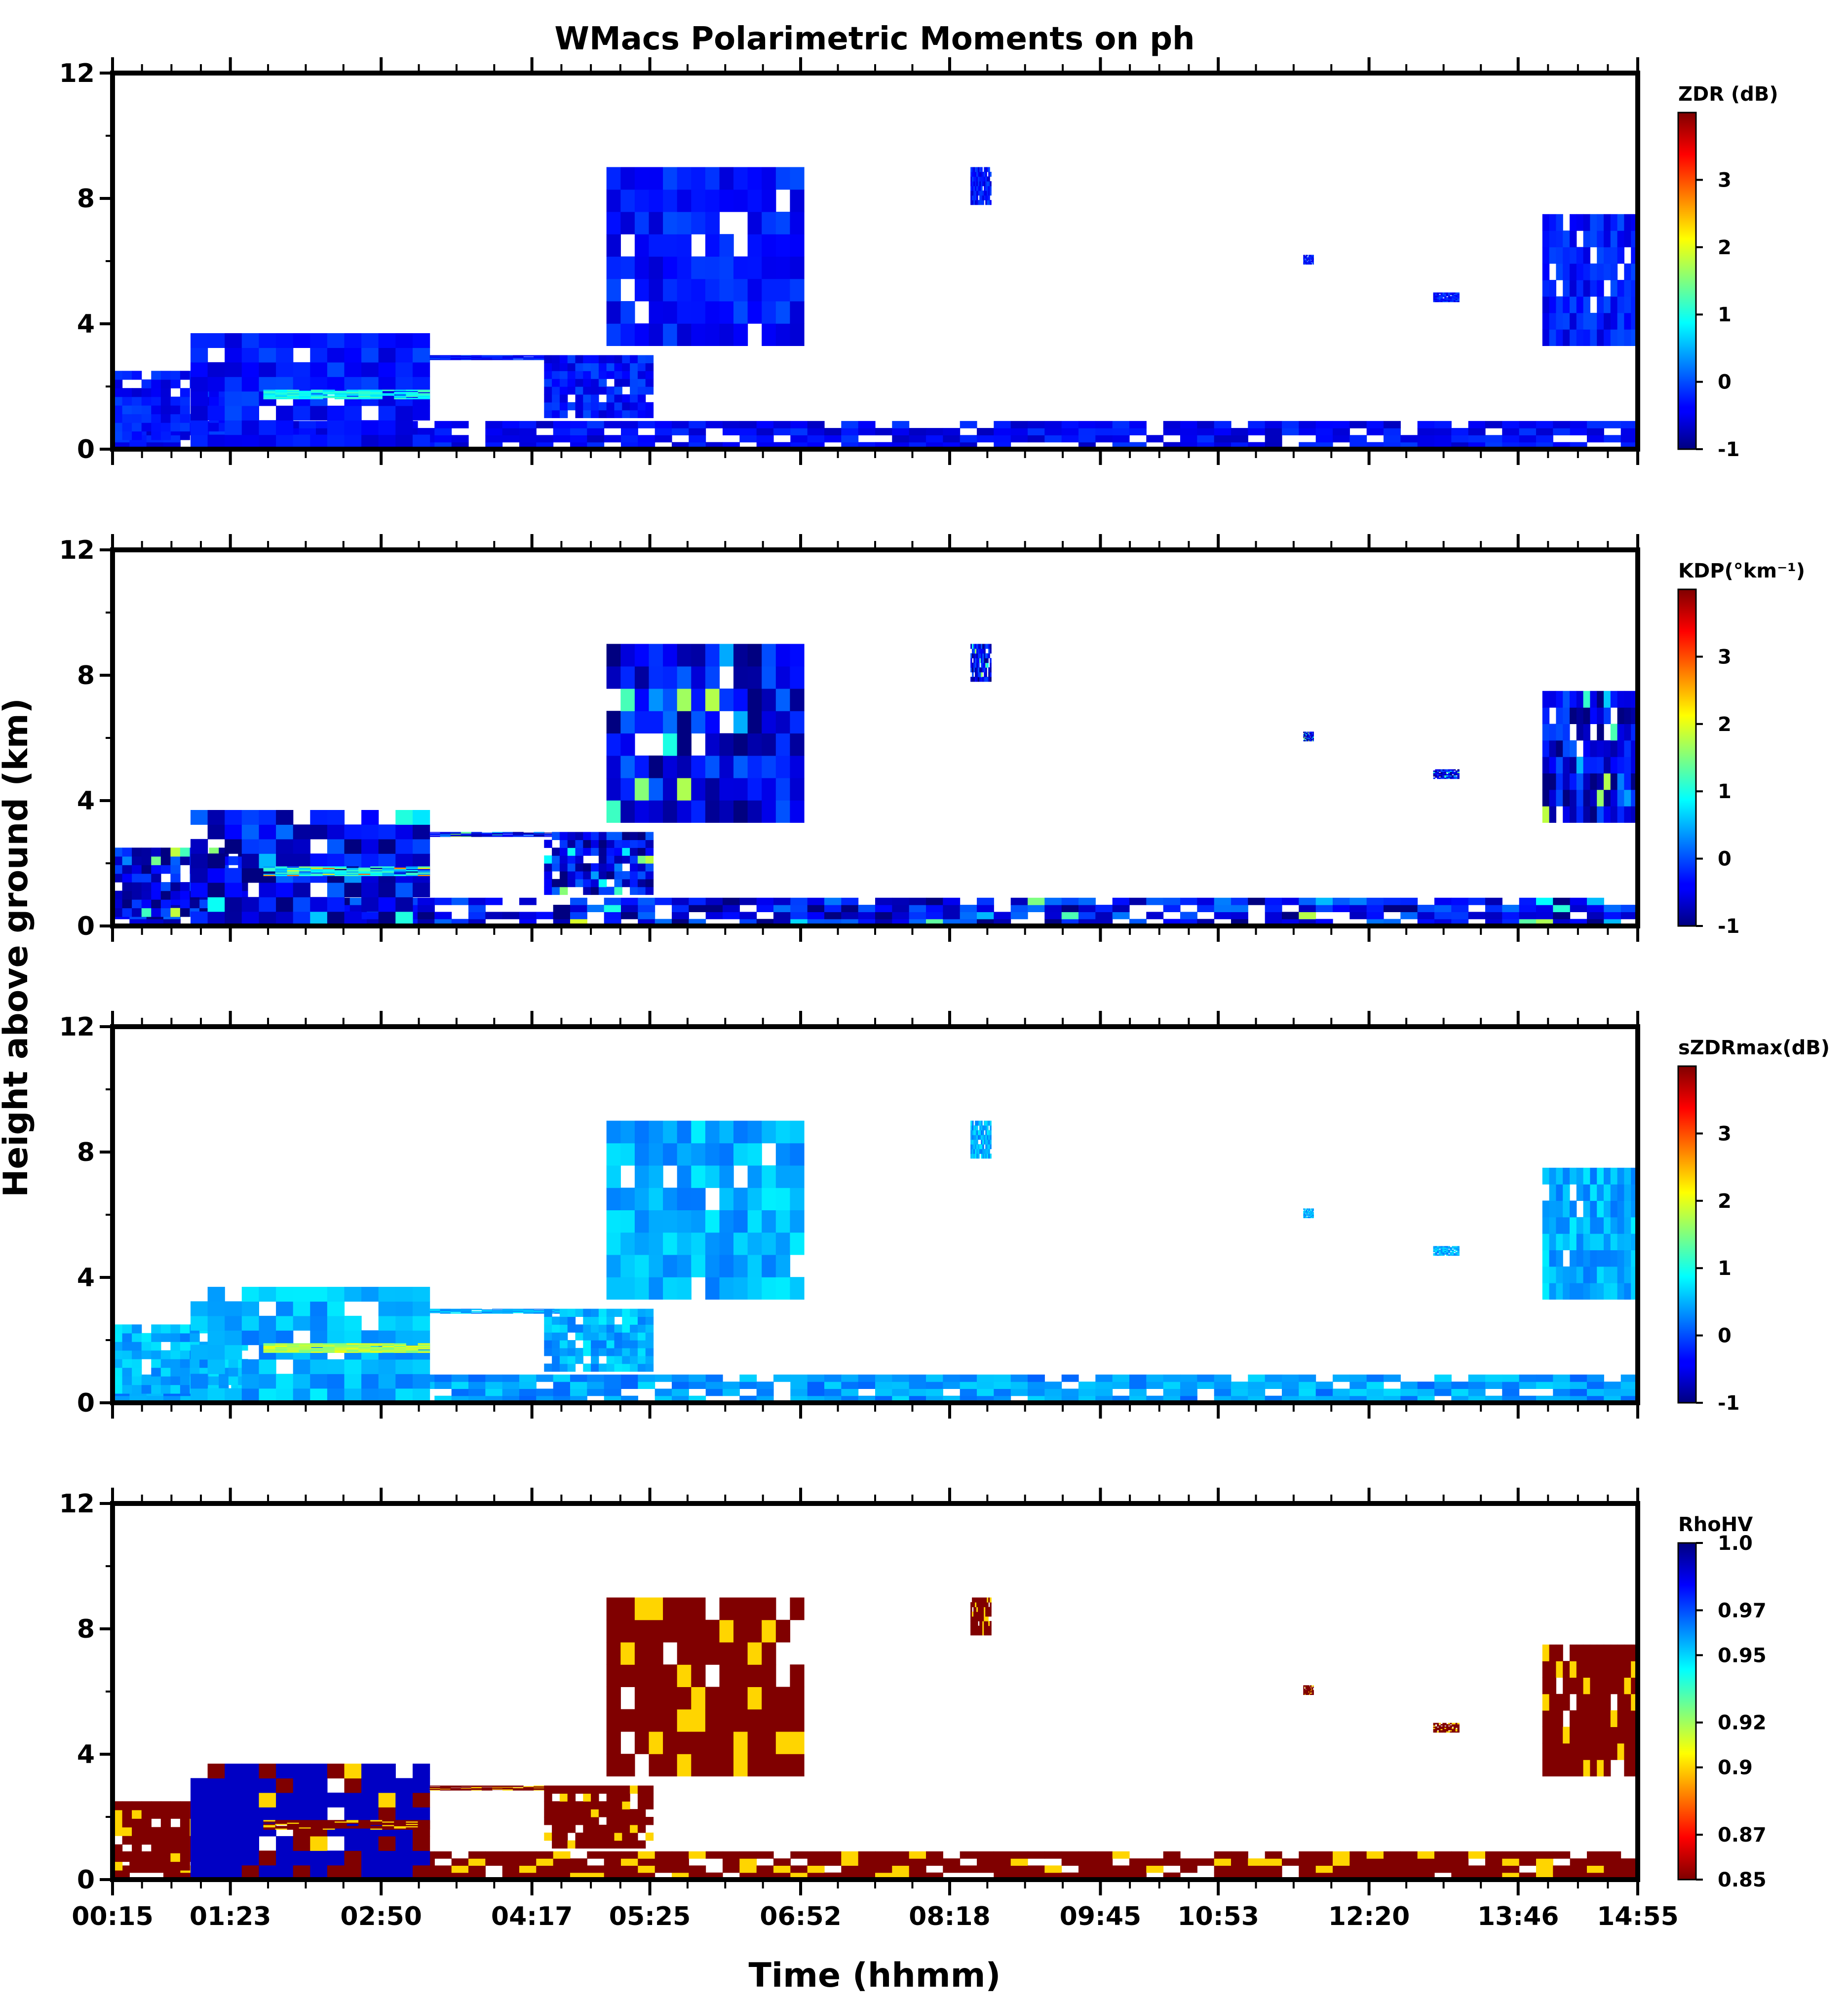 The image size is (1848, 2002). I want to click on y-tick-label: 8, so click(86, 676).